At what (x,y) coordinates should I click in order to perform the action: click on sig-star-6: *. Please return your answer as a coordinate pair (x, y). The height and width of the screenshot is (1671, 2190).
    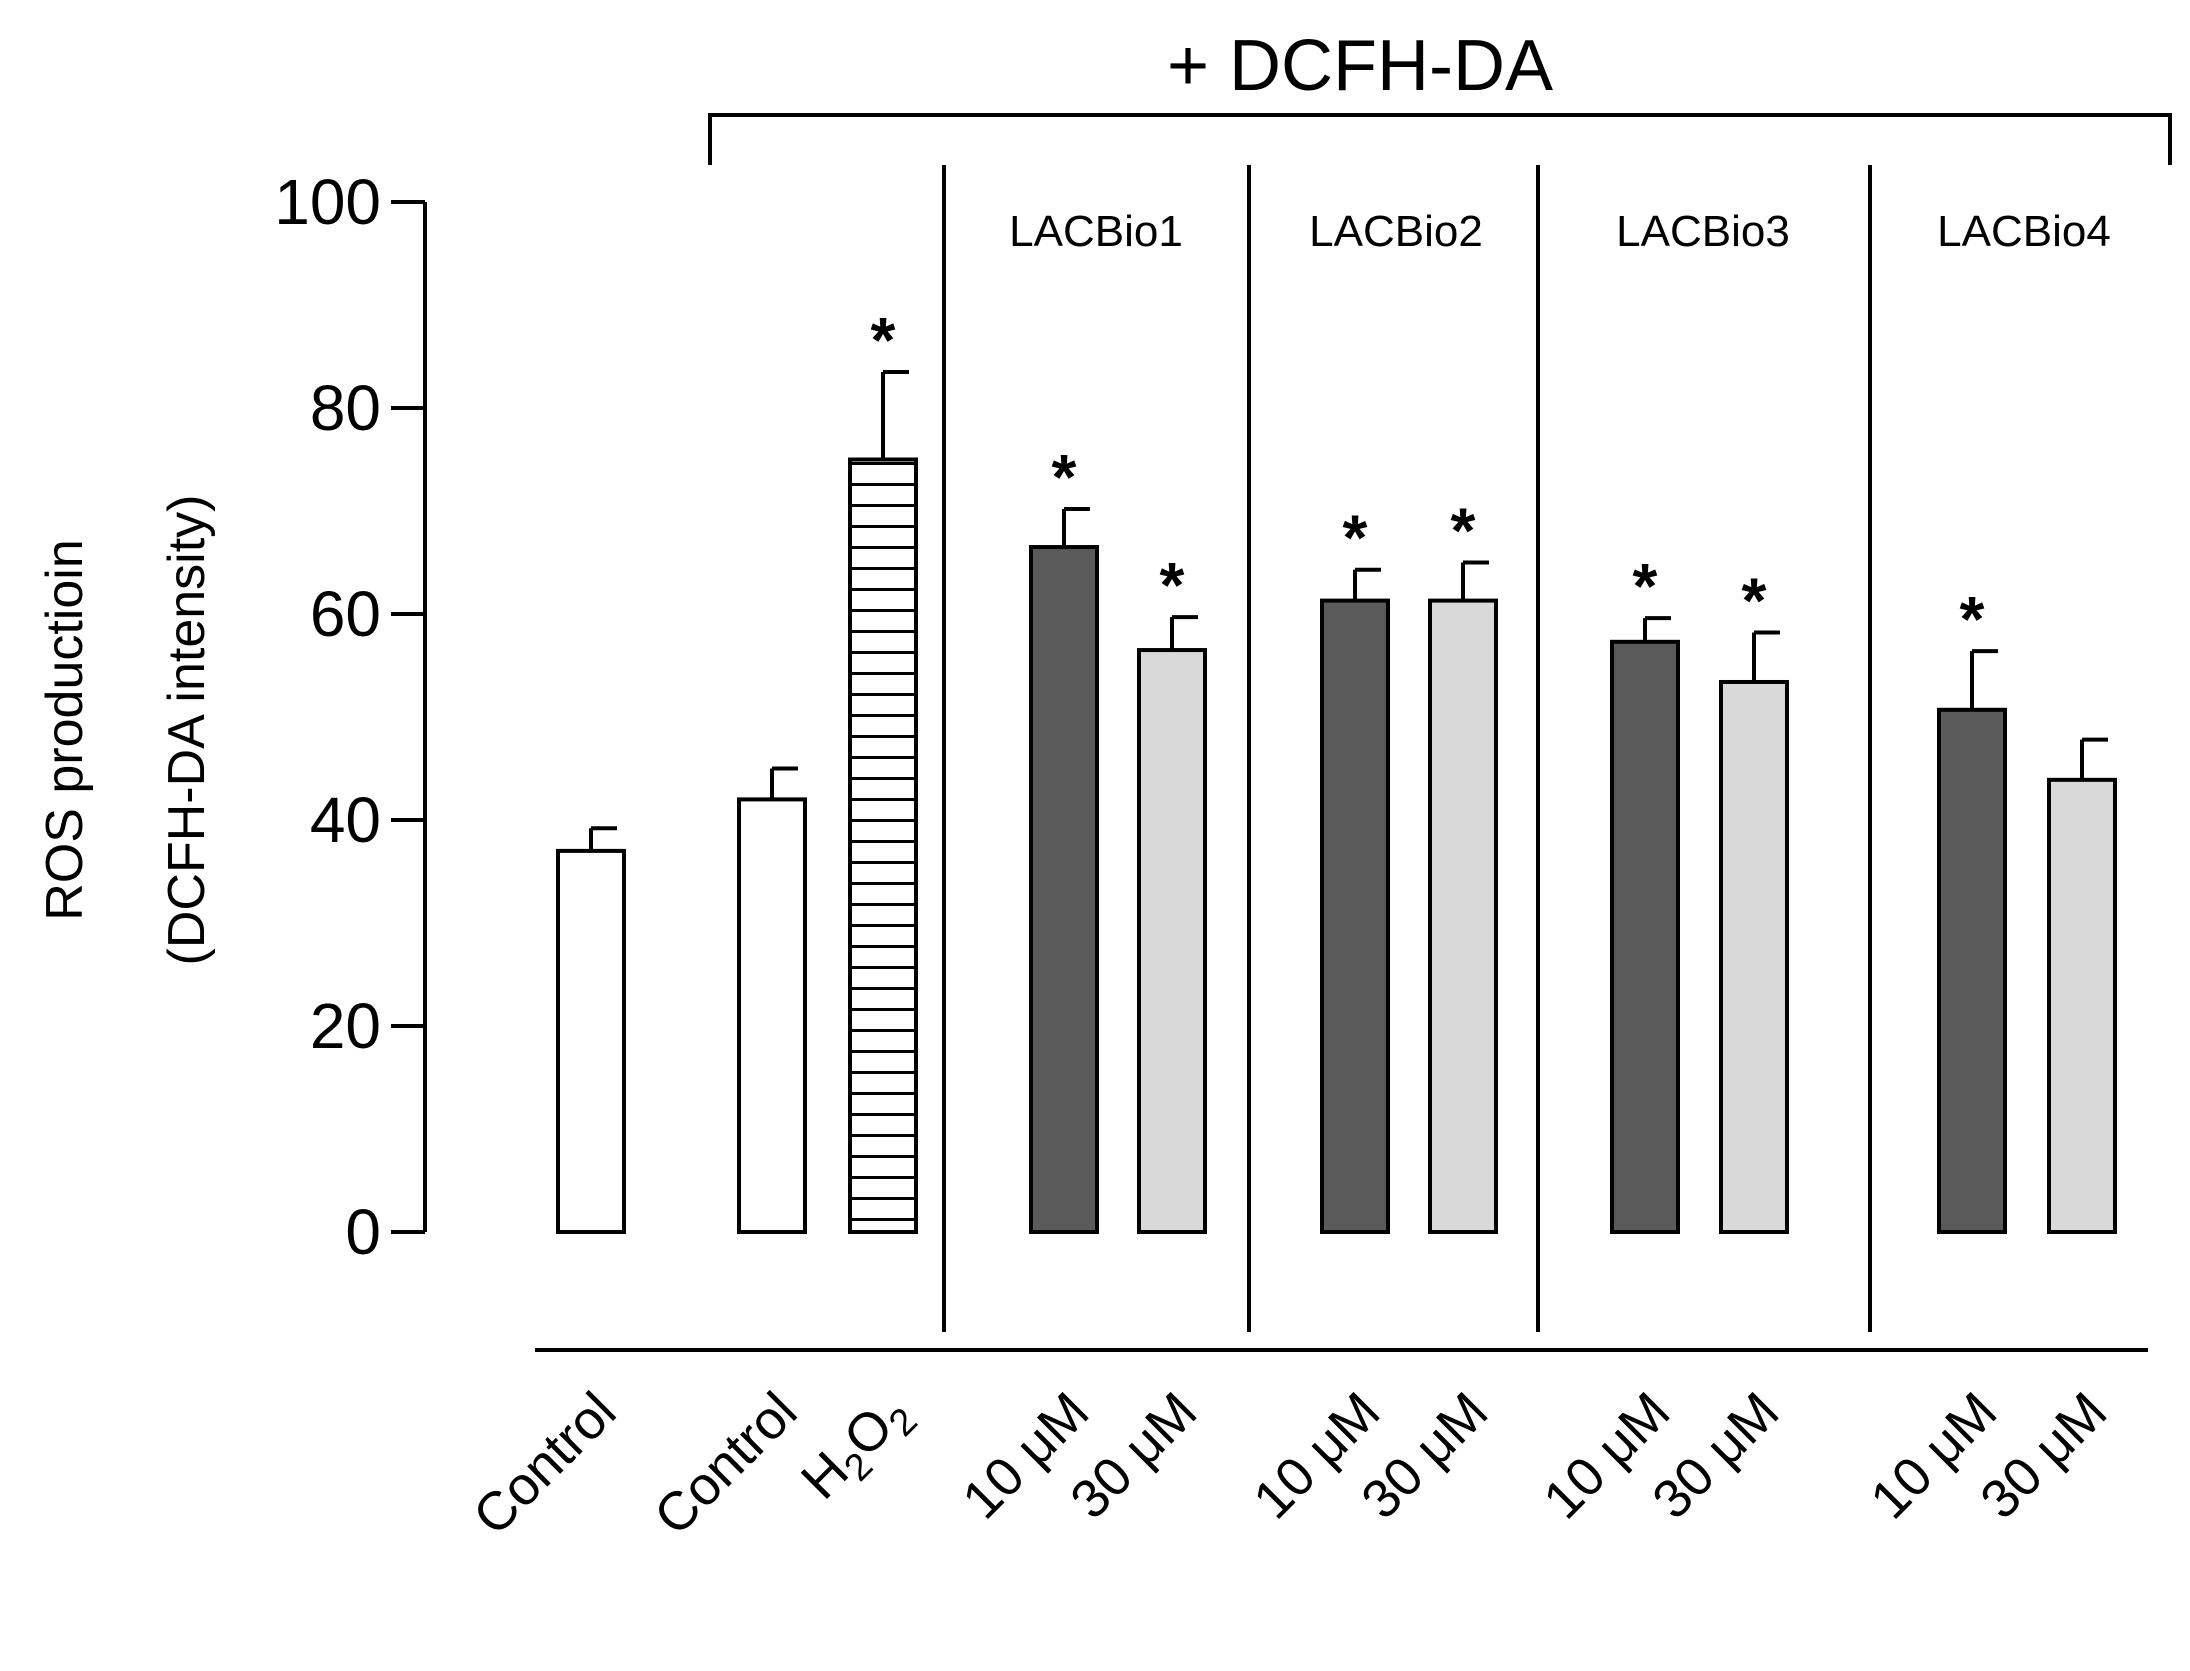
    Looking at the image, I should click on (1355, 538).